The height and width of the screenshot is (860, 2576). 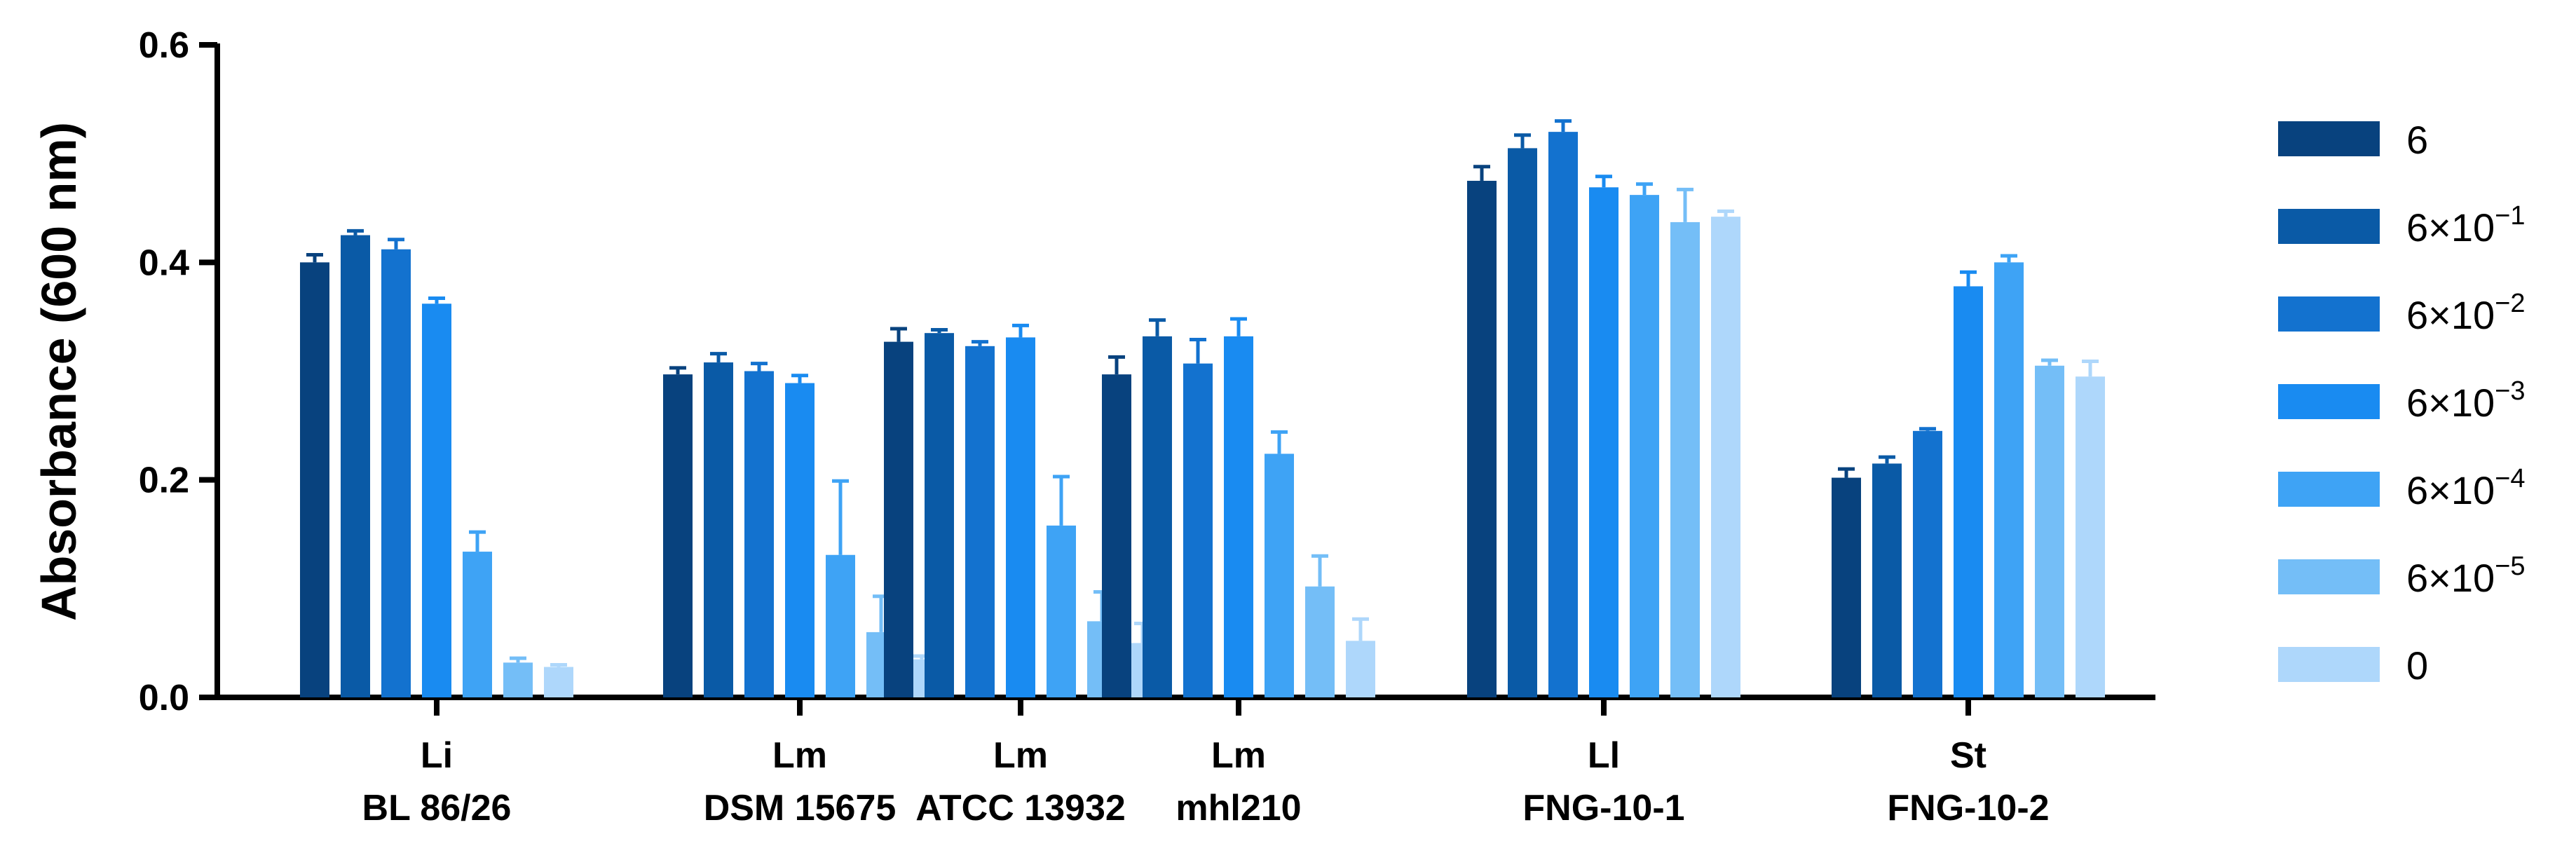 What do you see at coordinates (1968, 755) in the screenshot?
I see `x-tick-label-line1: St` at bounding box center [1968, 755].